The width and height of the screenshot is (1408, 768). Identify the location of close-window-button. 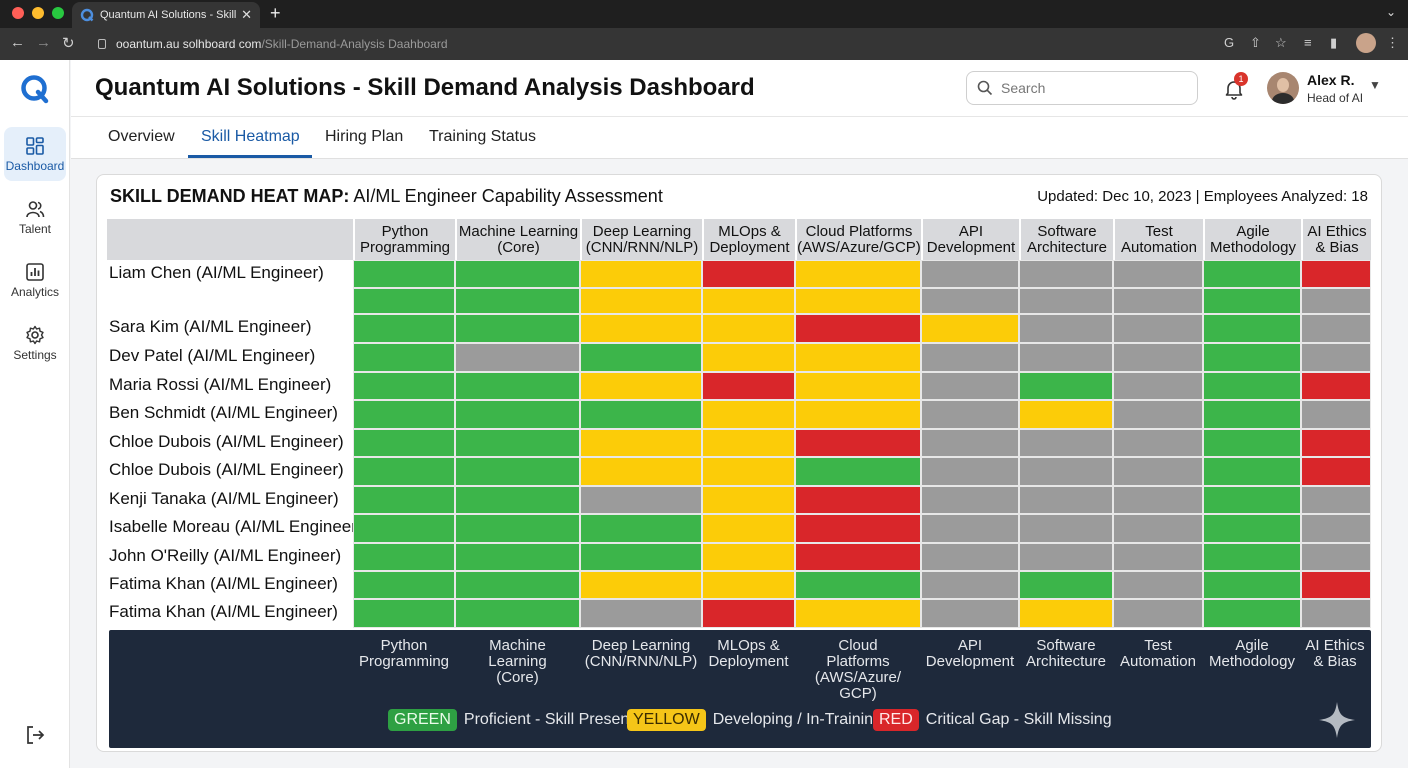
(18, 13).